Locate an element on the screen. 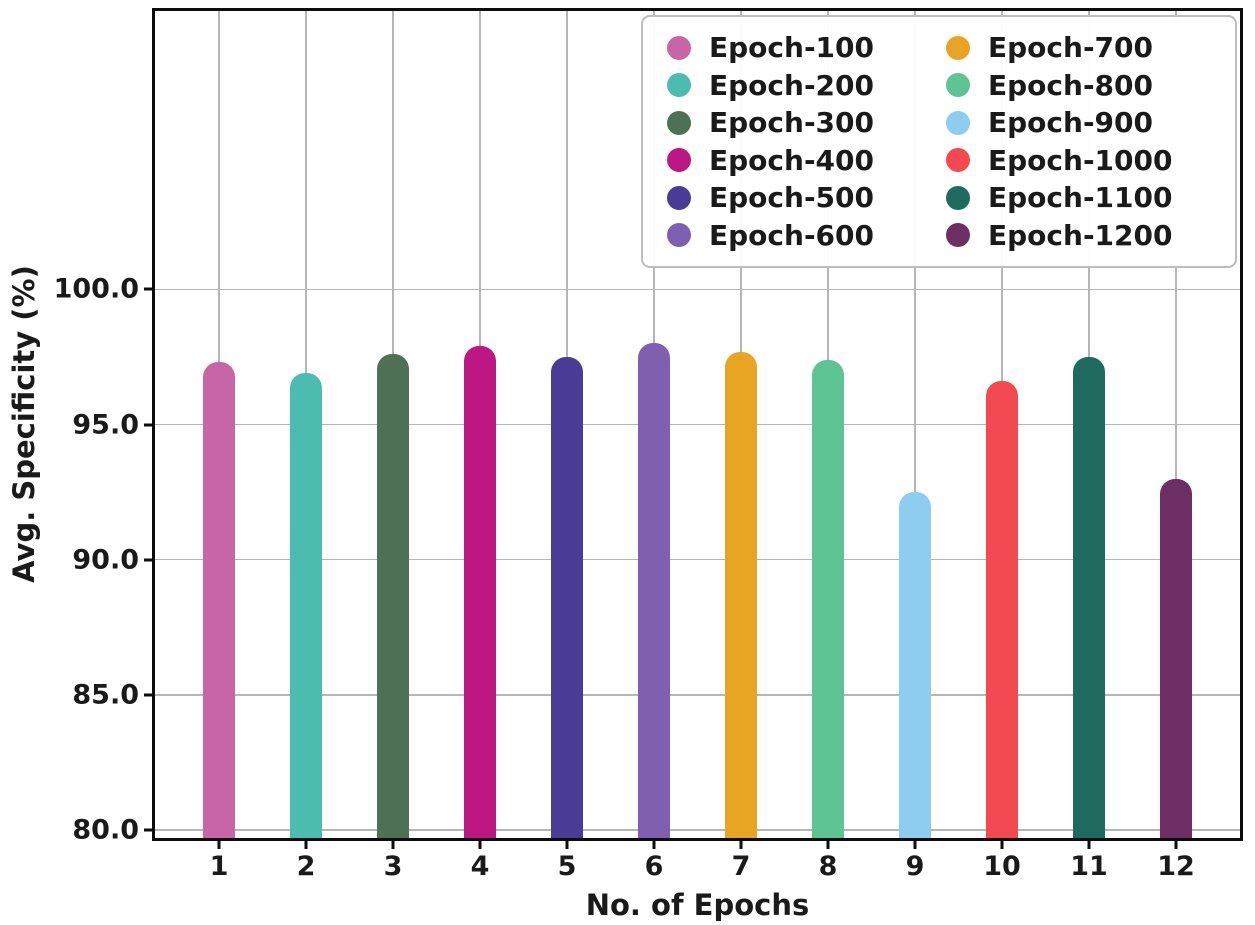  legend-item: Epoch-1100 is located at coordinates (1085, 197).